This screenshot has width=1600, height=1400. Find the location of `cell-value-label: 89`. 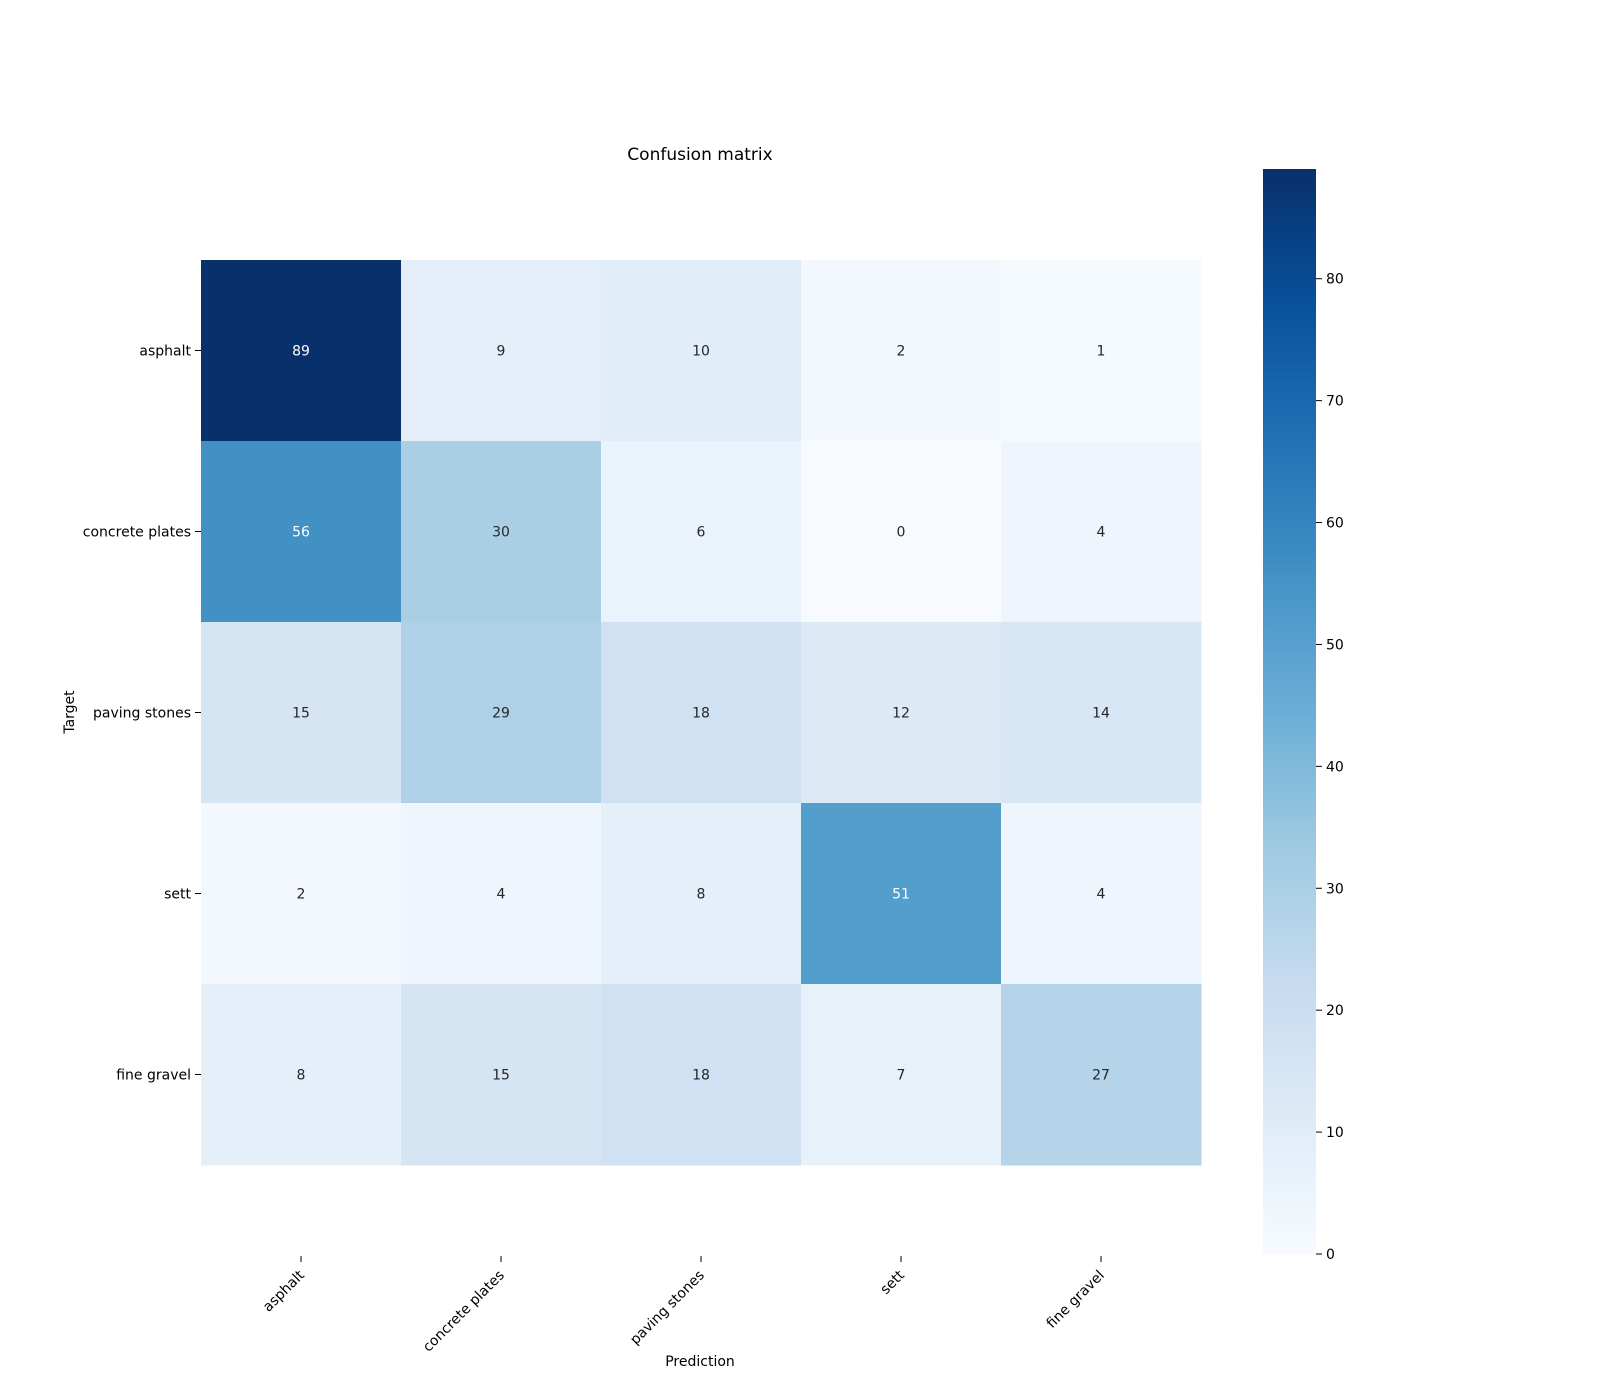

cell-value-label: 89 is located at coordinates (301, 352).